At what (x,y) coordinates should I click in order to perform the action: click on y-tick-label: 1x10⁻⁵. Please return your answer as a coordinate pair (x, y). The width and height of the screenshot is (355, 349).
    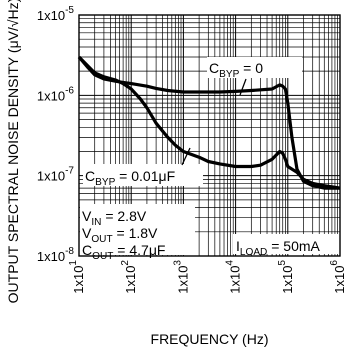
    Looking at the image, I should click on (56, 14).